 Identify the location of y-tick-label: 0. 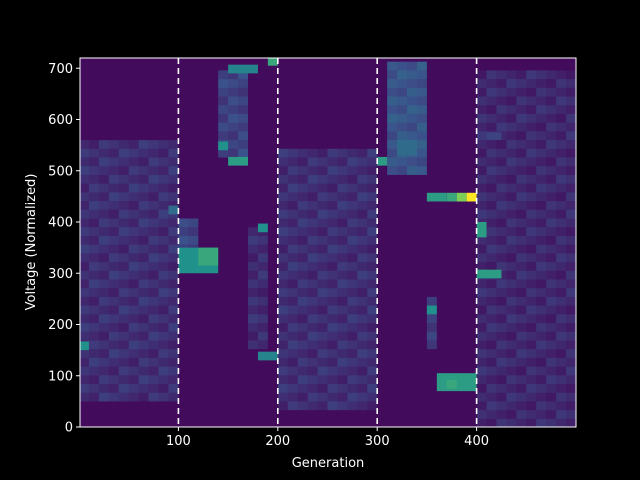
(69, 428).